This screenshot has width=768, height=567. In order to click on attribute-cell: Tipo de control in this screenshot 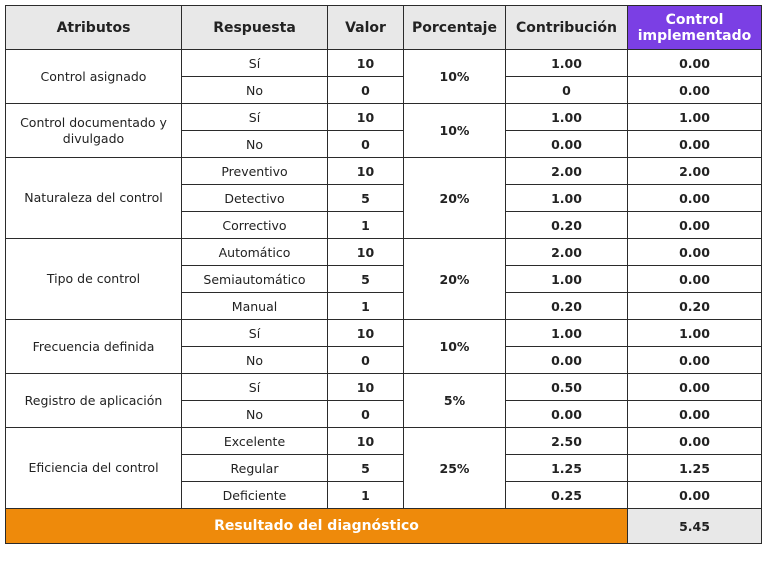, I will do `click(93, 279)`.